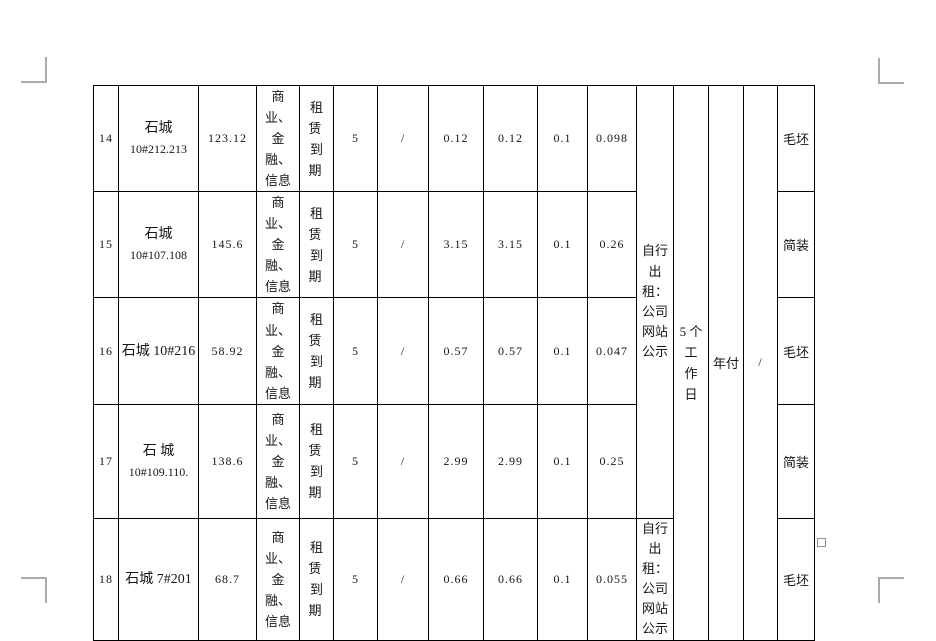 Image resolution: width=936 pixels, height=641 pixels. I want to click on value-col4-cell: 0.25, so click(612, 461).